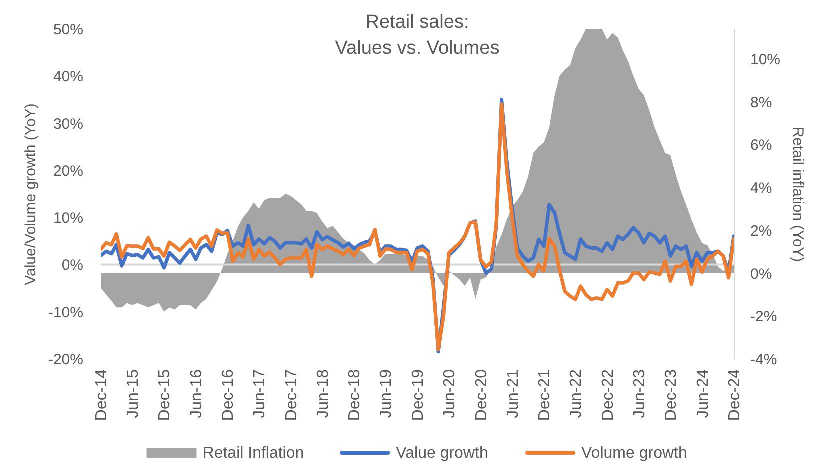 The width and height of the screenshot is (829, 468). I want to click on x-tick-label: Jun-20, so click(450, 393).